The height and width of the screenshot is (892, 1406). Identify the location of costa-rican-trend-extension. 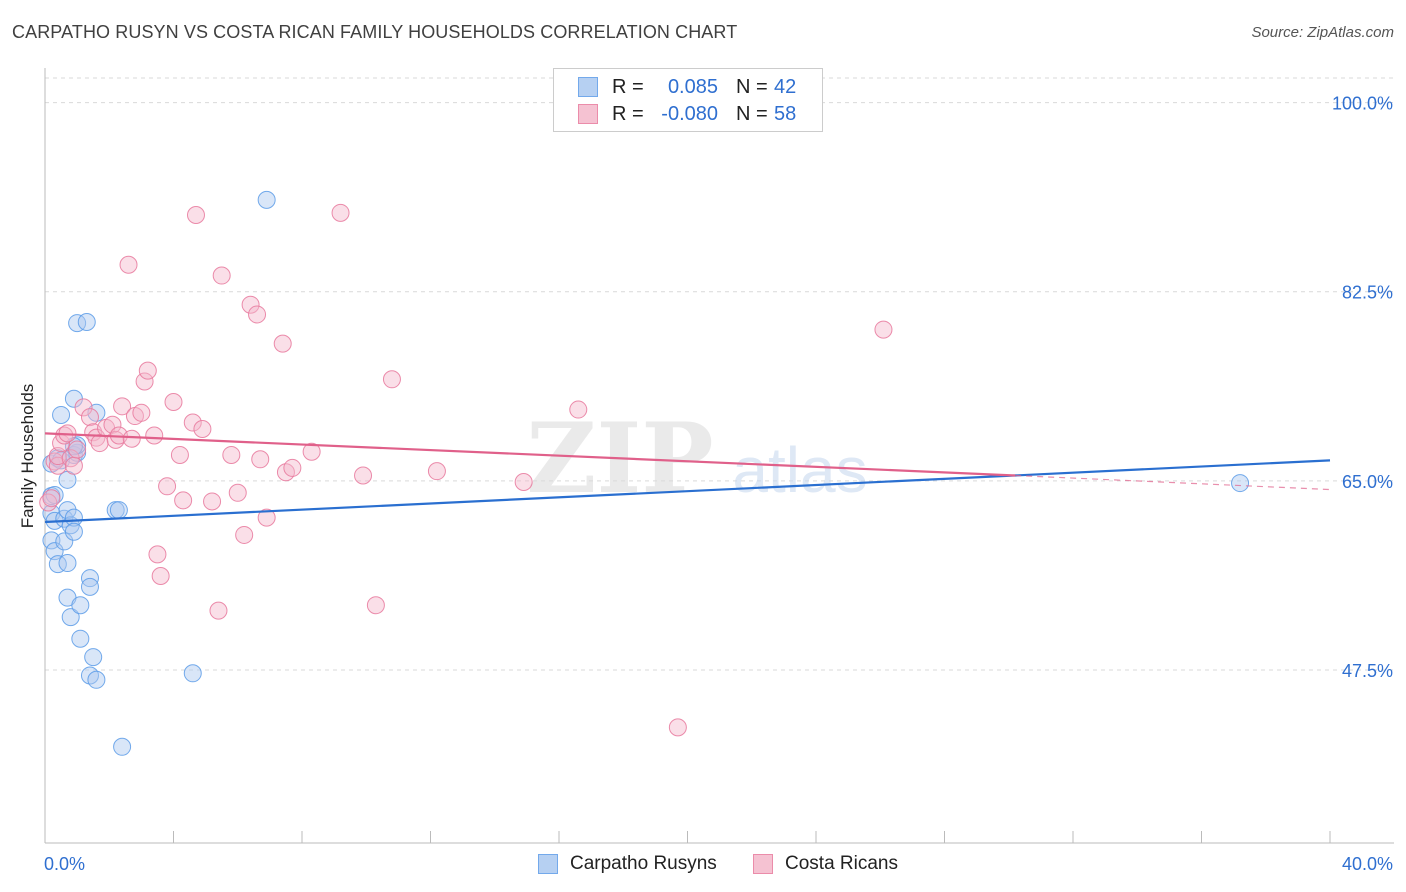
(1173, 482).